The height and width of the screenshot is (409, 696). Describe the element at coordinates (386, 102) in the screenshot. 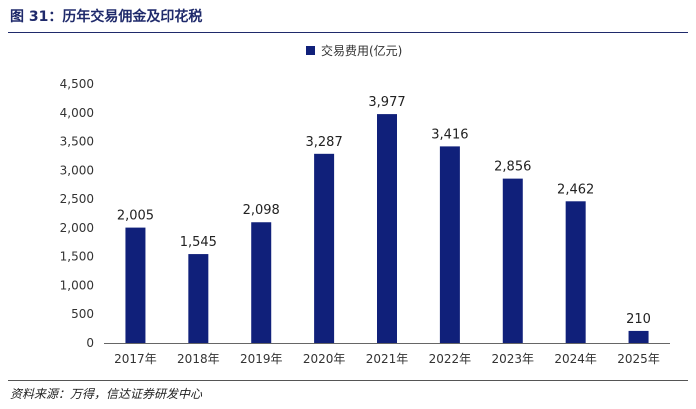

I see `data-label: 3,977` at that location.